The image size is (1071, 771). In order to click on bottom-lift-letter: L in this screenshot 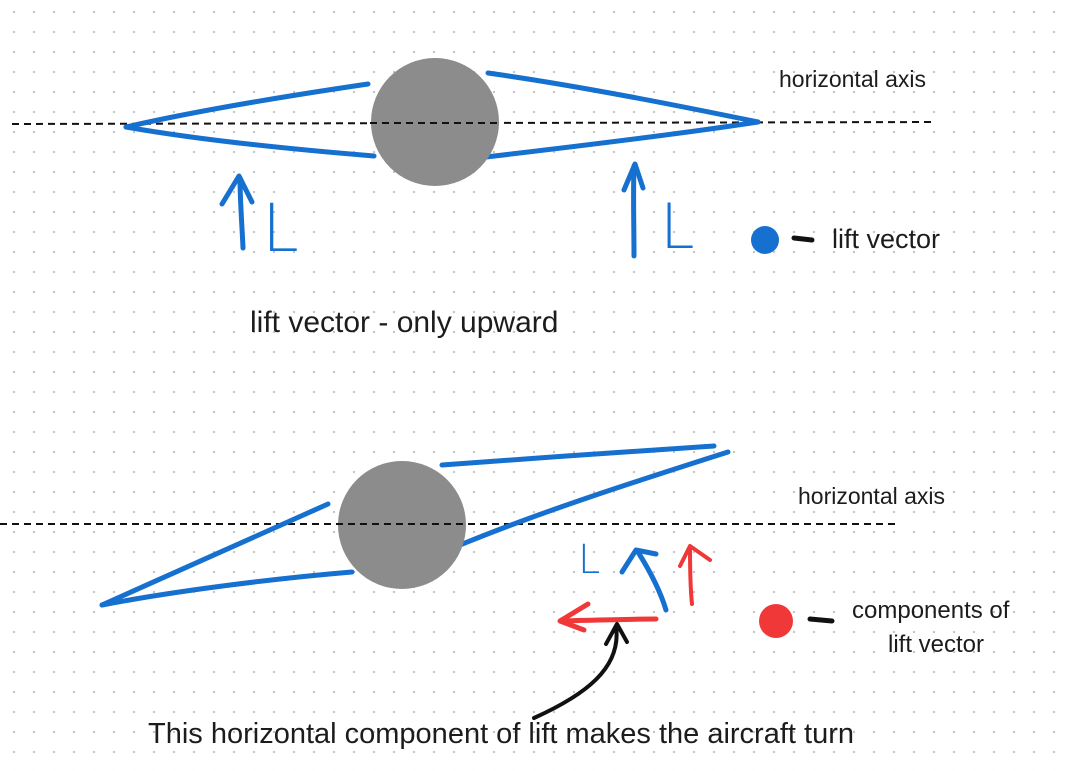, I will do `click(589, 560)`.